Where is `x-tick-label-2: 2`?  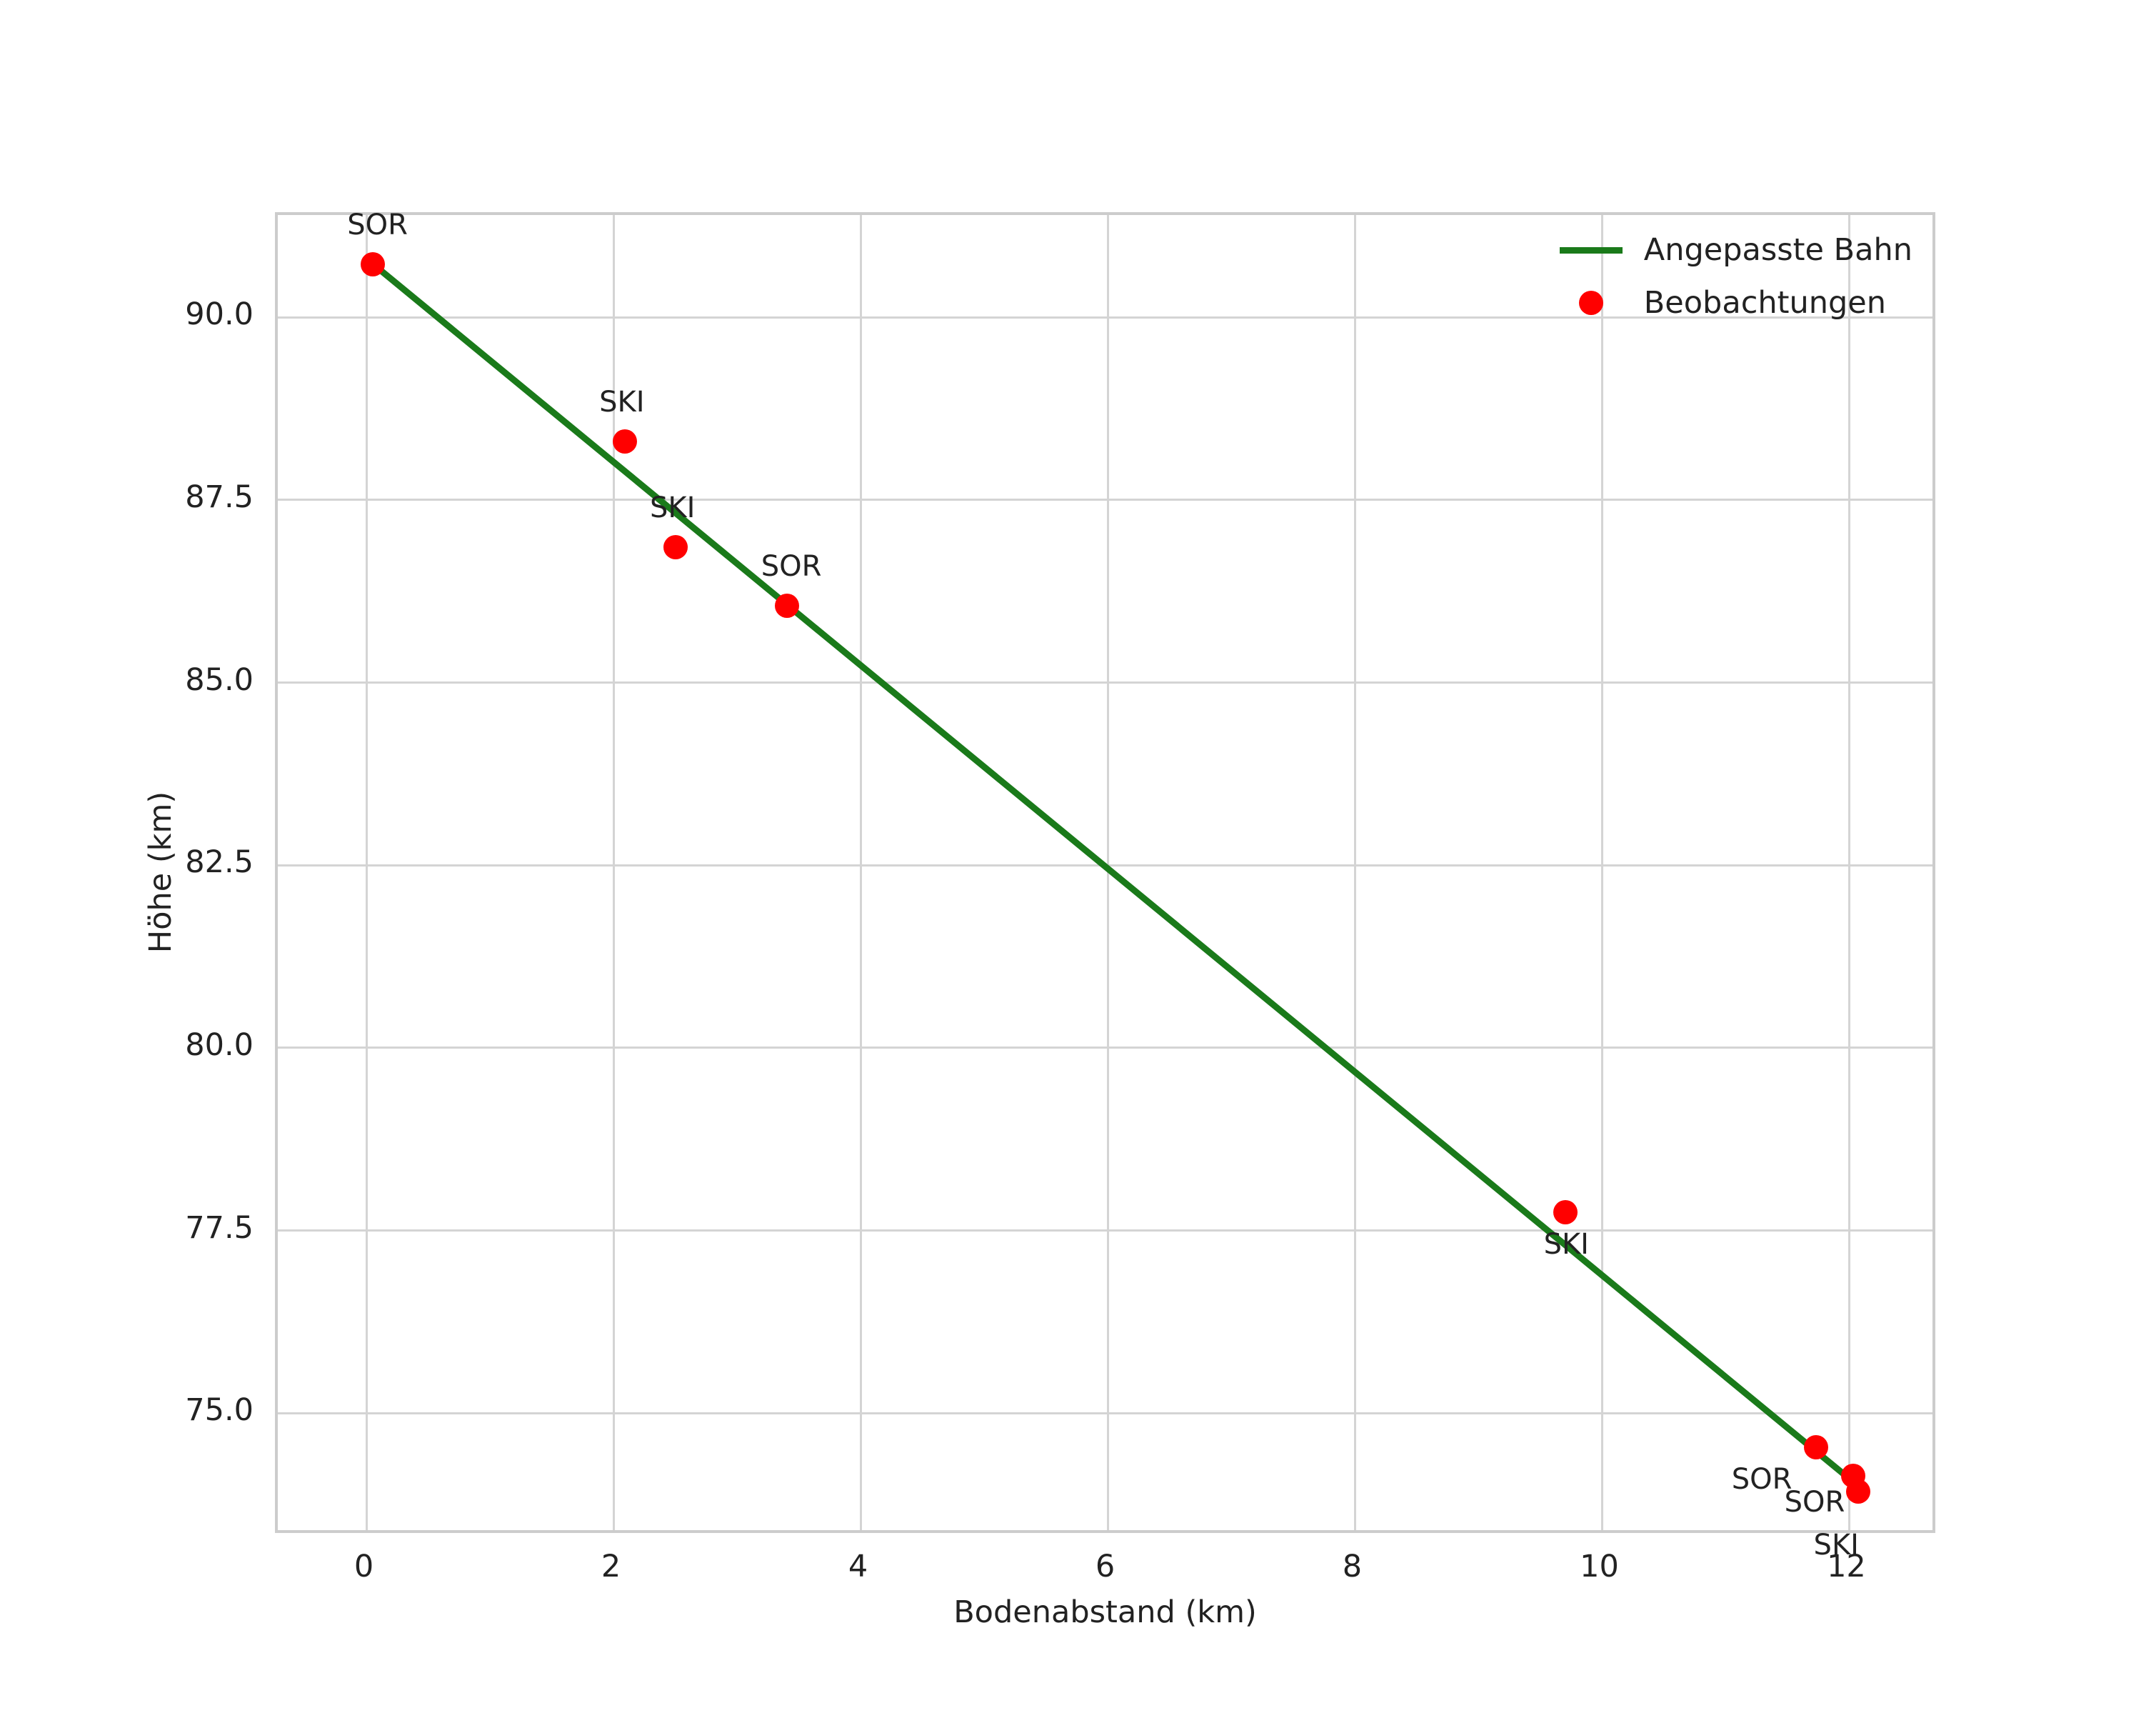 x-tick-label-2: 2 is located at coordinates (611, 1566).